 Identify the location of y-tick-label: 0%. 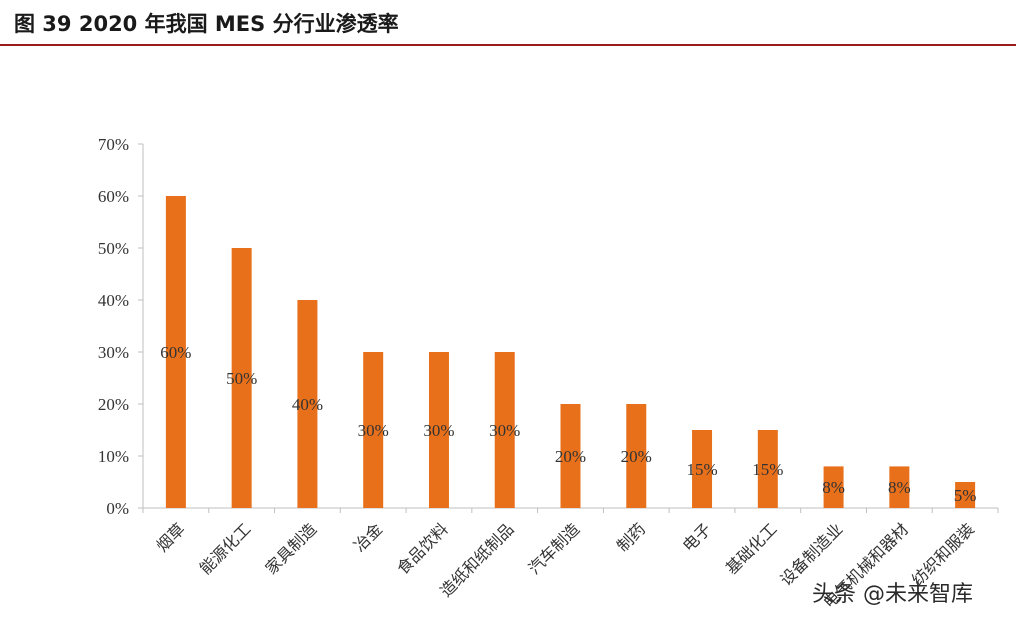
(117, 508).